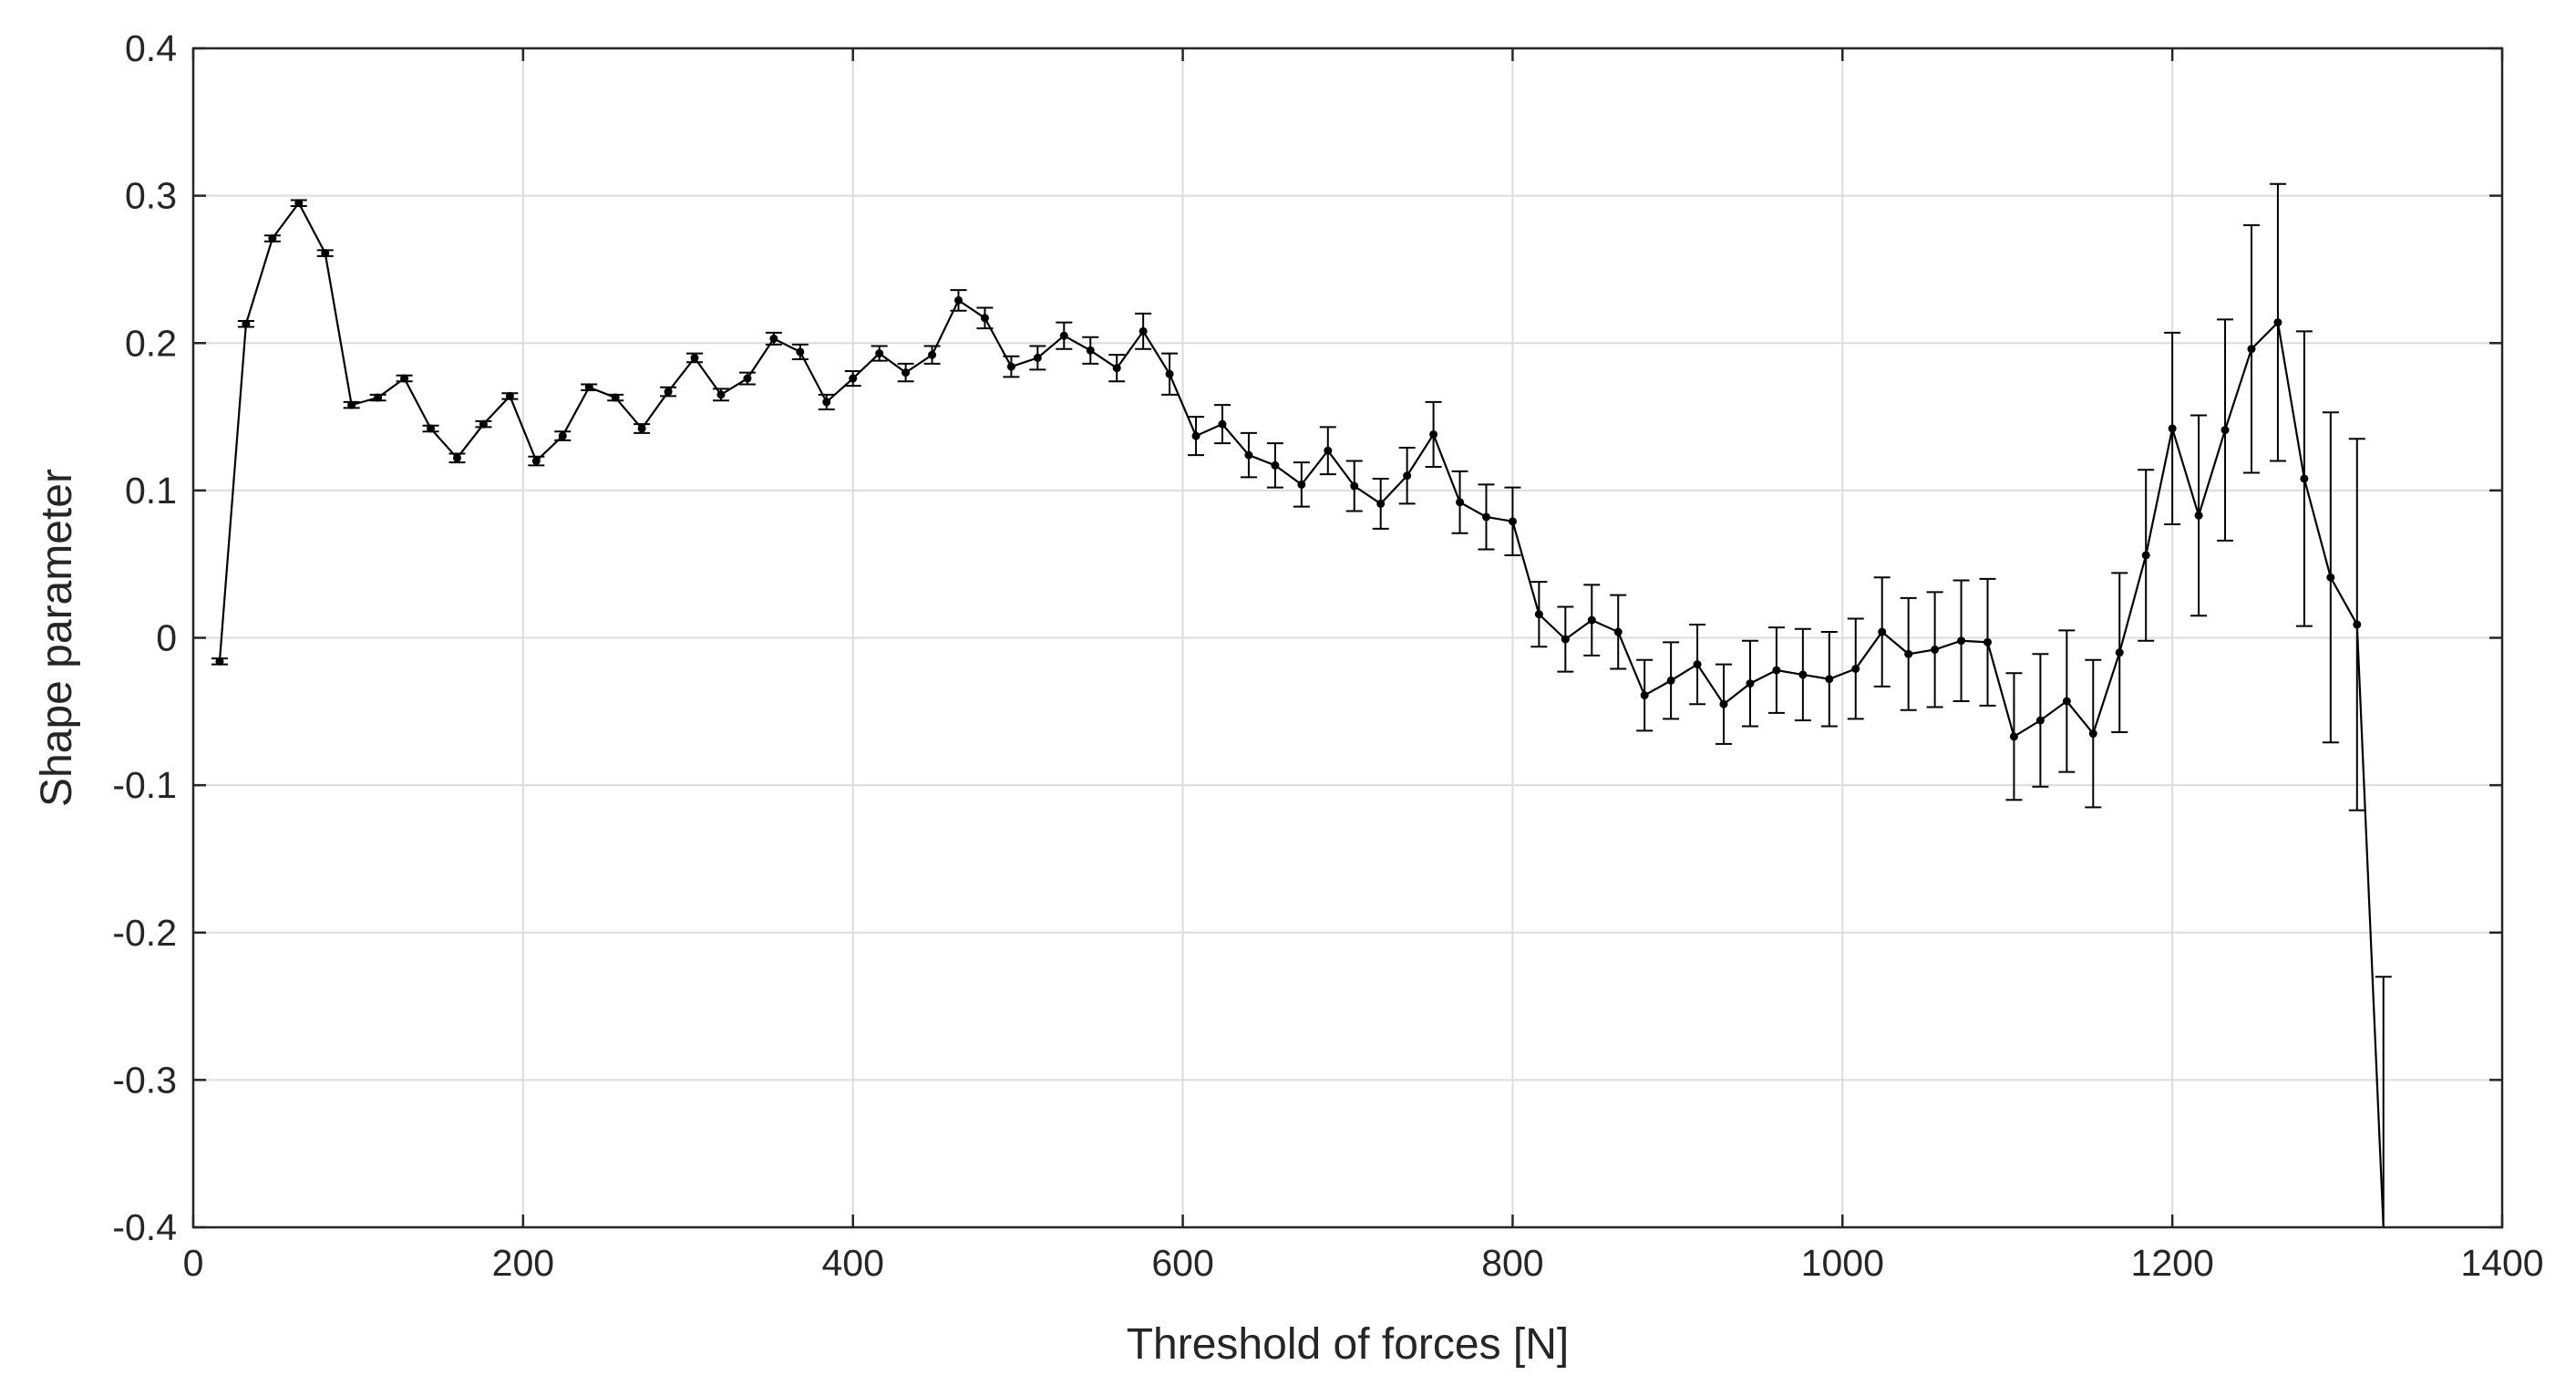 This screenshot has width=2576, height=1396. I want to click on x-tick-label: 0, so click(193, 1263).